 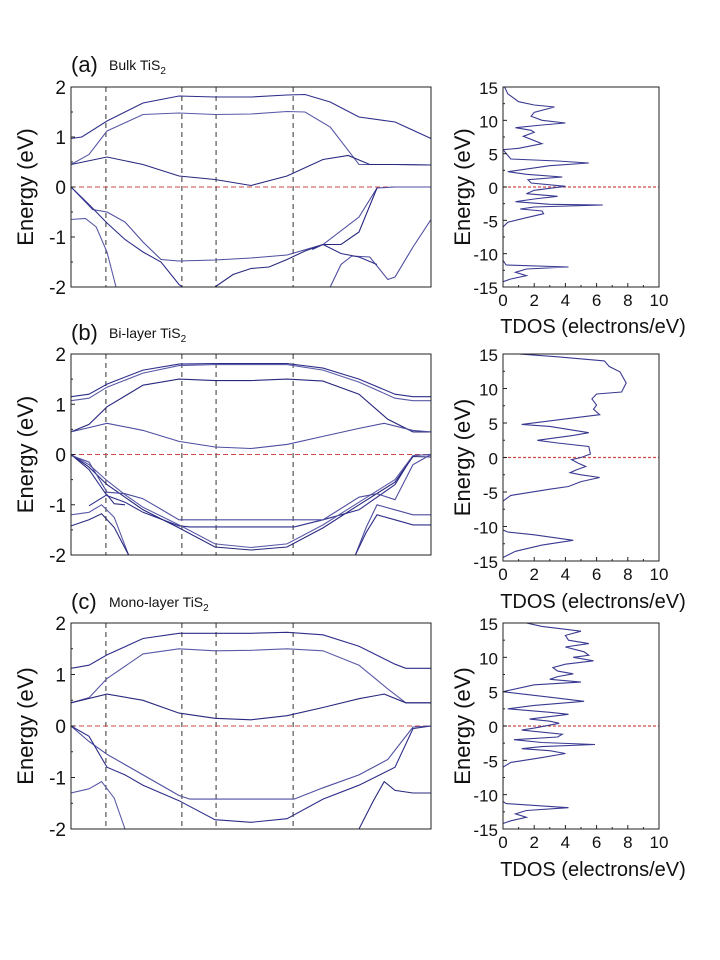 What do you see at coordinates (380, 253) in the screenshot?
I see `band-line-band8` at bounding box center [380, 253].